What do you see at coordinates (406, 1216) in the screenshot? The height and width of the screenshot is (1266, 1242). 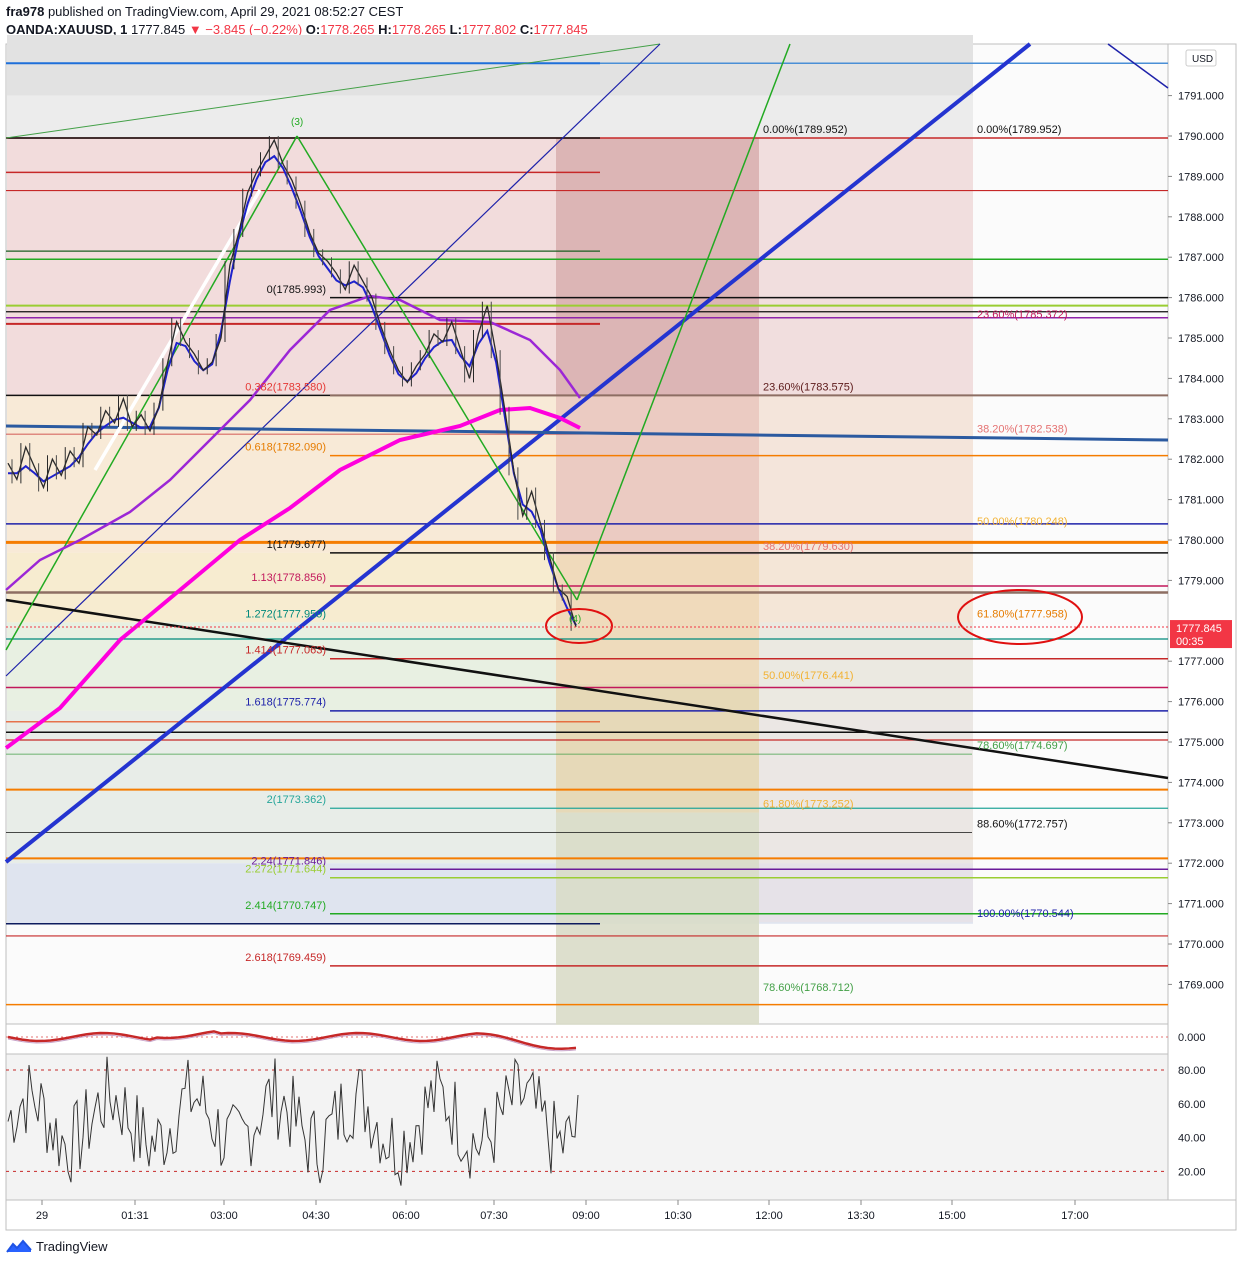 I see `x-tick-label: 06:00` at bounding box center [406, 1216].